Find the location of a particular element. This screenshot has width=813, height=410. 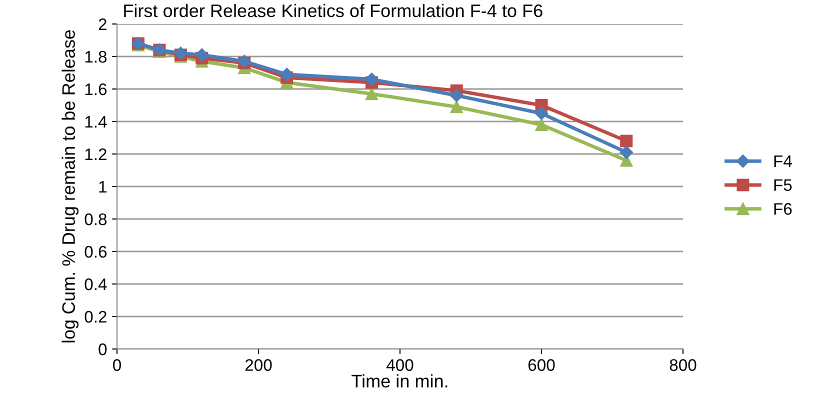

y-axis-title: log Cum. % Drug remain to be Release is located at coordinates (70, 186).